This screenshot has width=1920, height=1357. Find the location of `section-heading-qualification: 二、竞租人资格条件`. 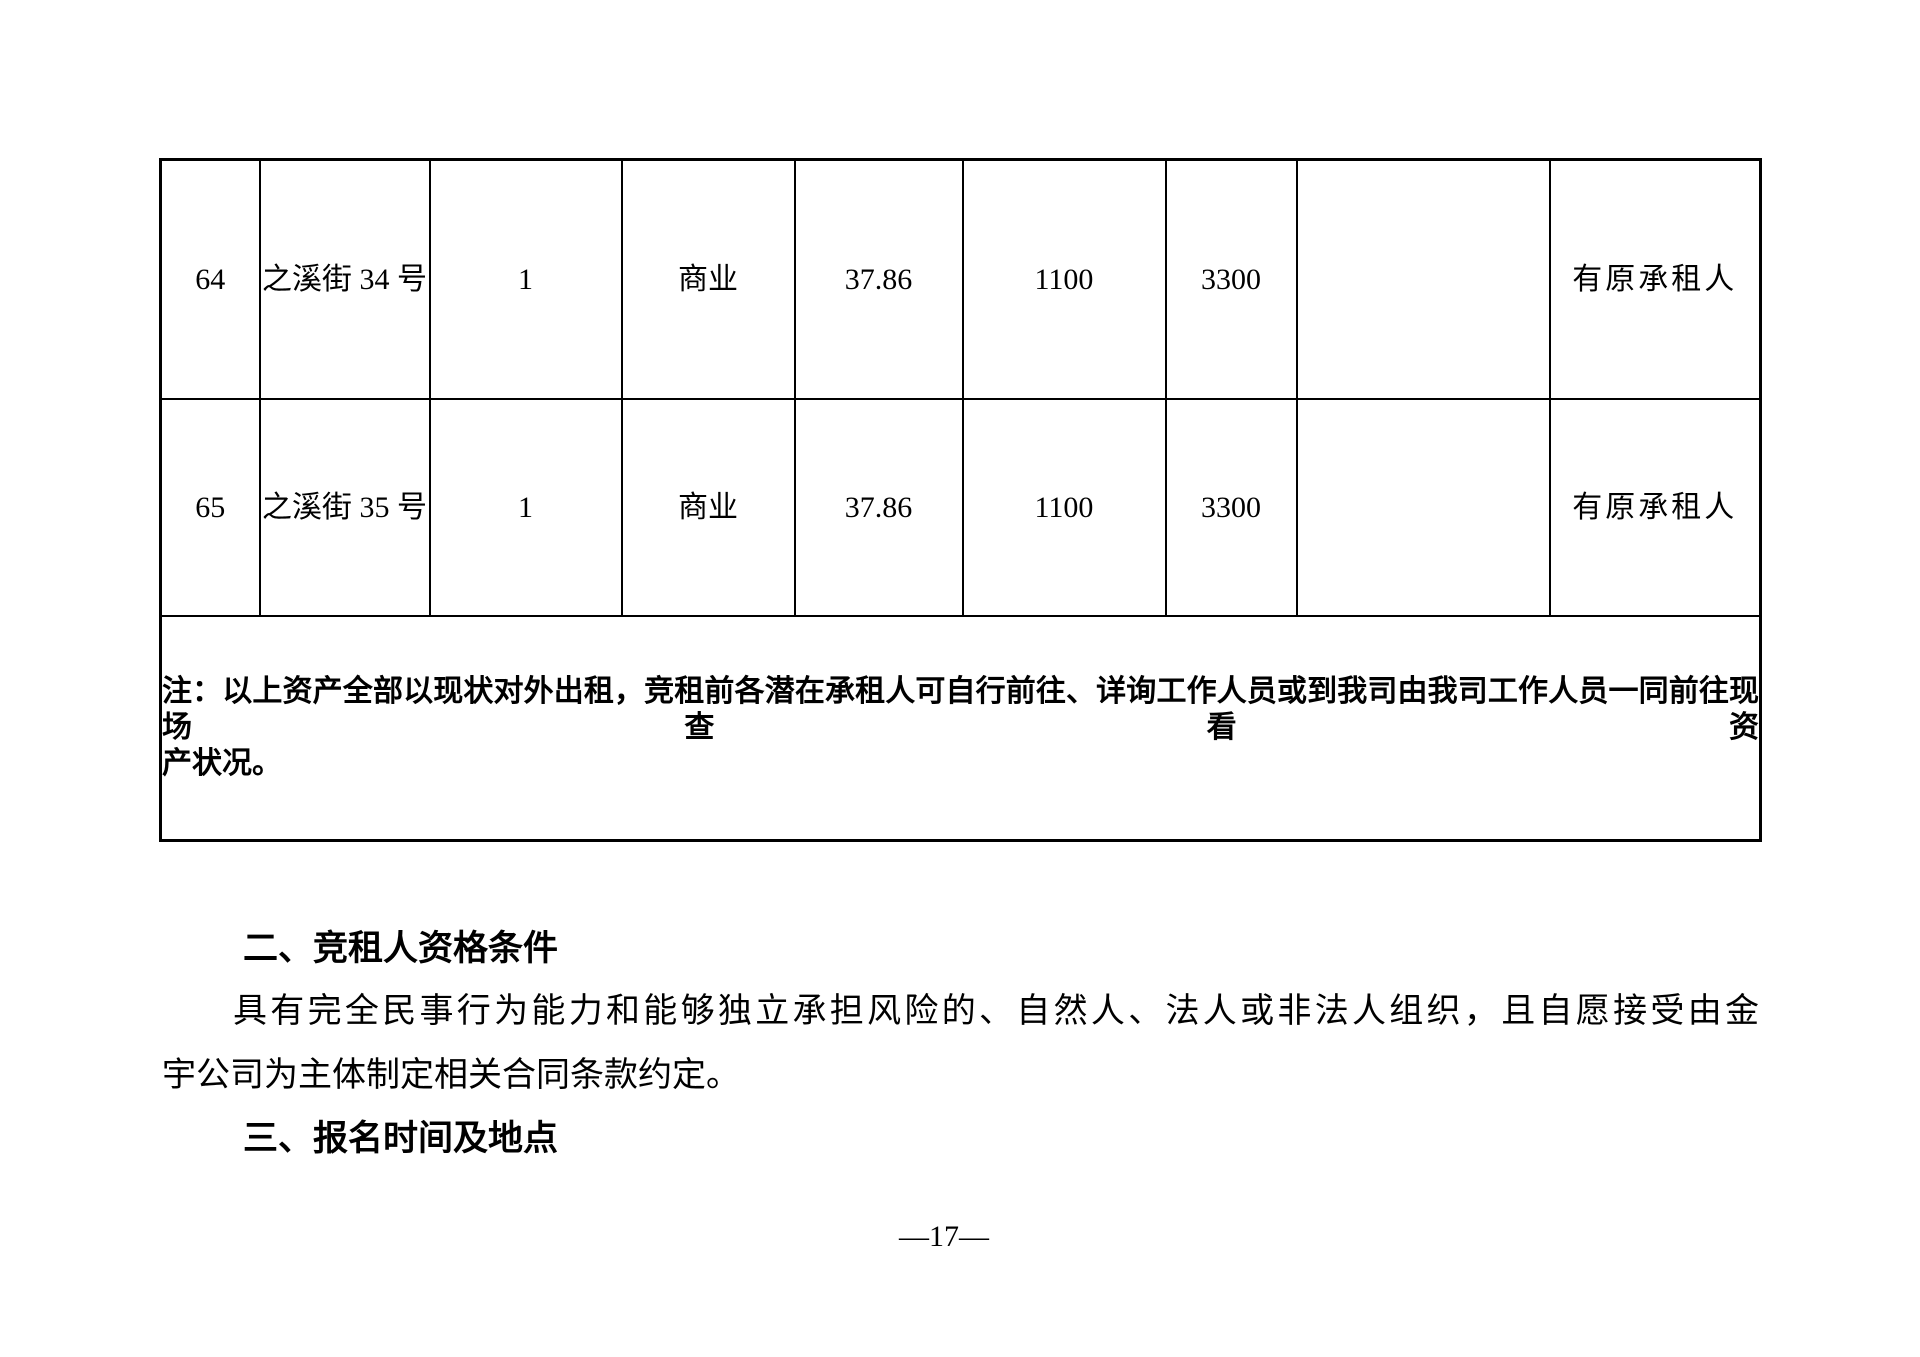

section-heading-qualification: 二、竞租人资格条件 is located at coordinates (401, 948).